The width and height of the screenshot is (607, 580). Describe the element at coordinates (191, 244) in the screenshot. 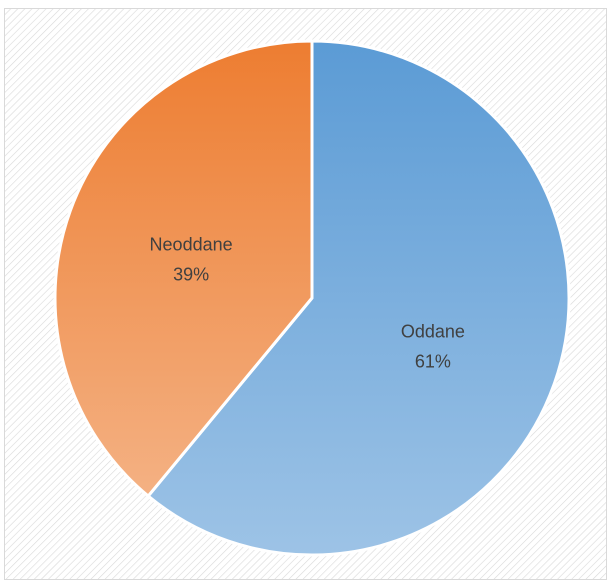

I see `slice-category-label: Neoddane` at that location.